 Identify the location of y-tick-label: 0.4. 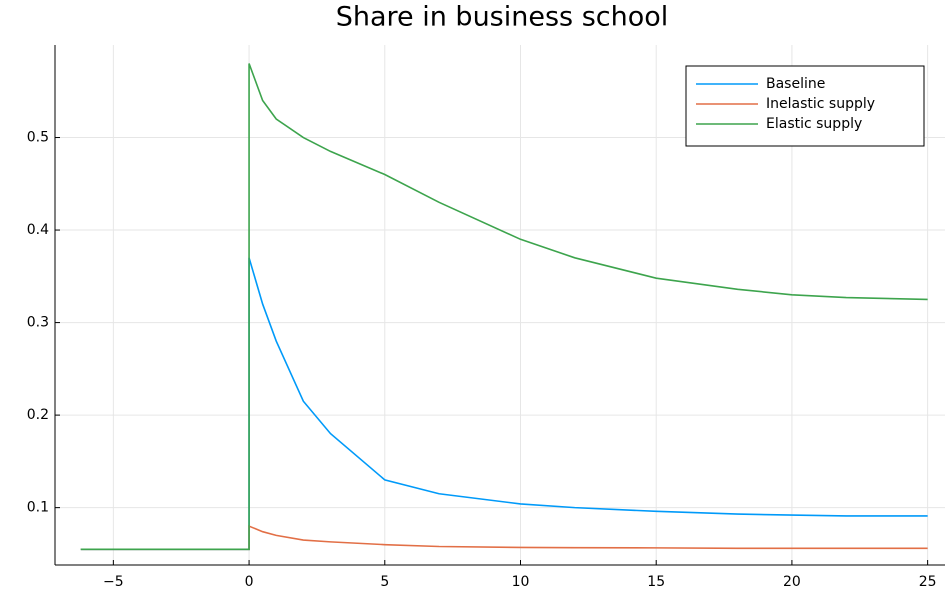
(38, 230).